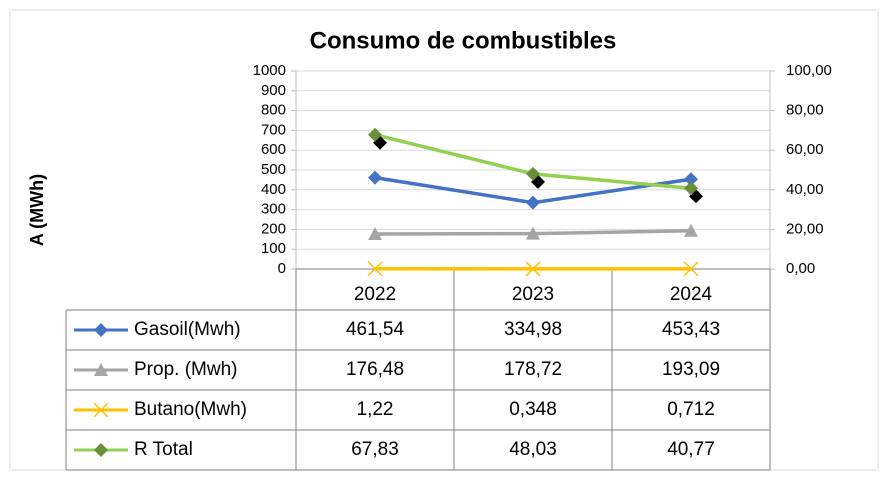  I want to click on y-tick-label: 1000, so click(269, 70).